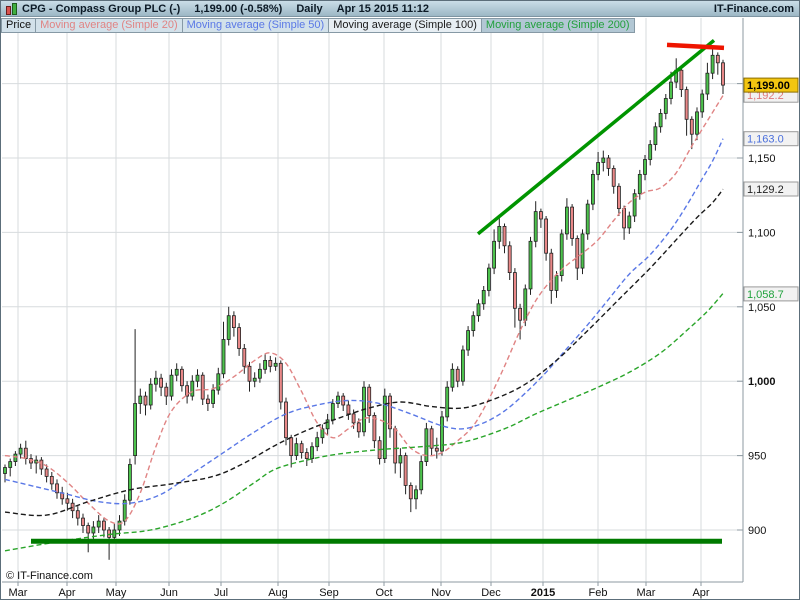 This screenshot has height=600, width=800. I want to click on x-axis-label: May, so click(116, 593).